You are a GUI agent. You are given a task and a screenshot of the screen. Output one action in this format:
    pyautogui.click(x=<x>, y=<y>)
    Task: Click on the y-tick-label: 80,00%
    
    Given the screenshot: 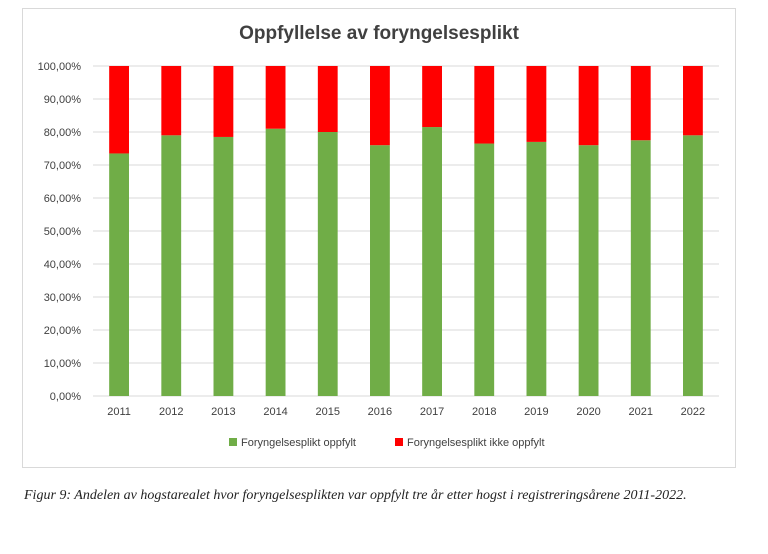 What is the action you would take?
    pyautogui.click(x=63, y=133)
    